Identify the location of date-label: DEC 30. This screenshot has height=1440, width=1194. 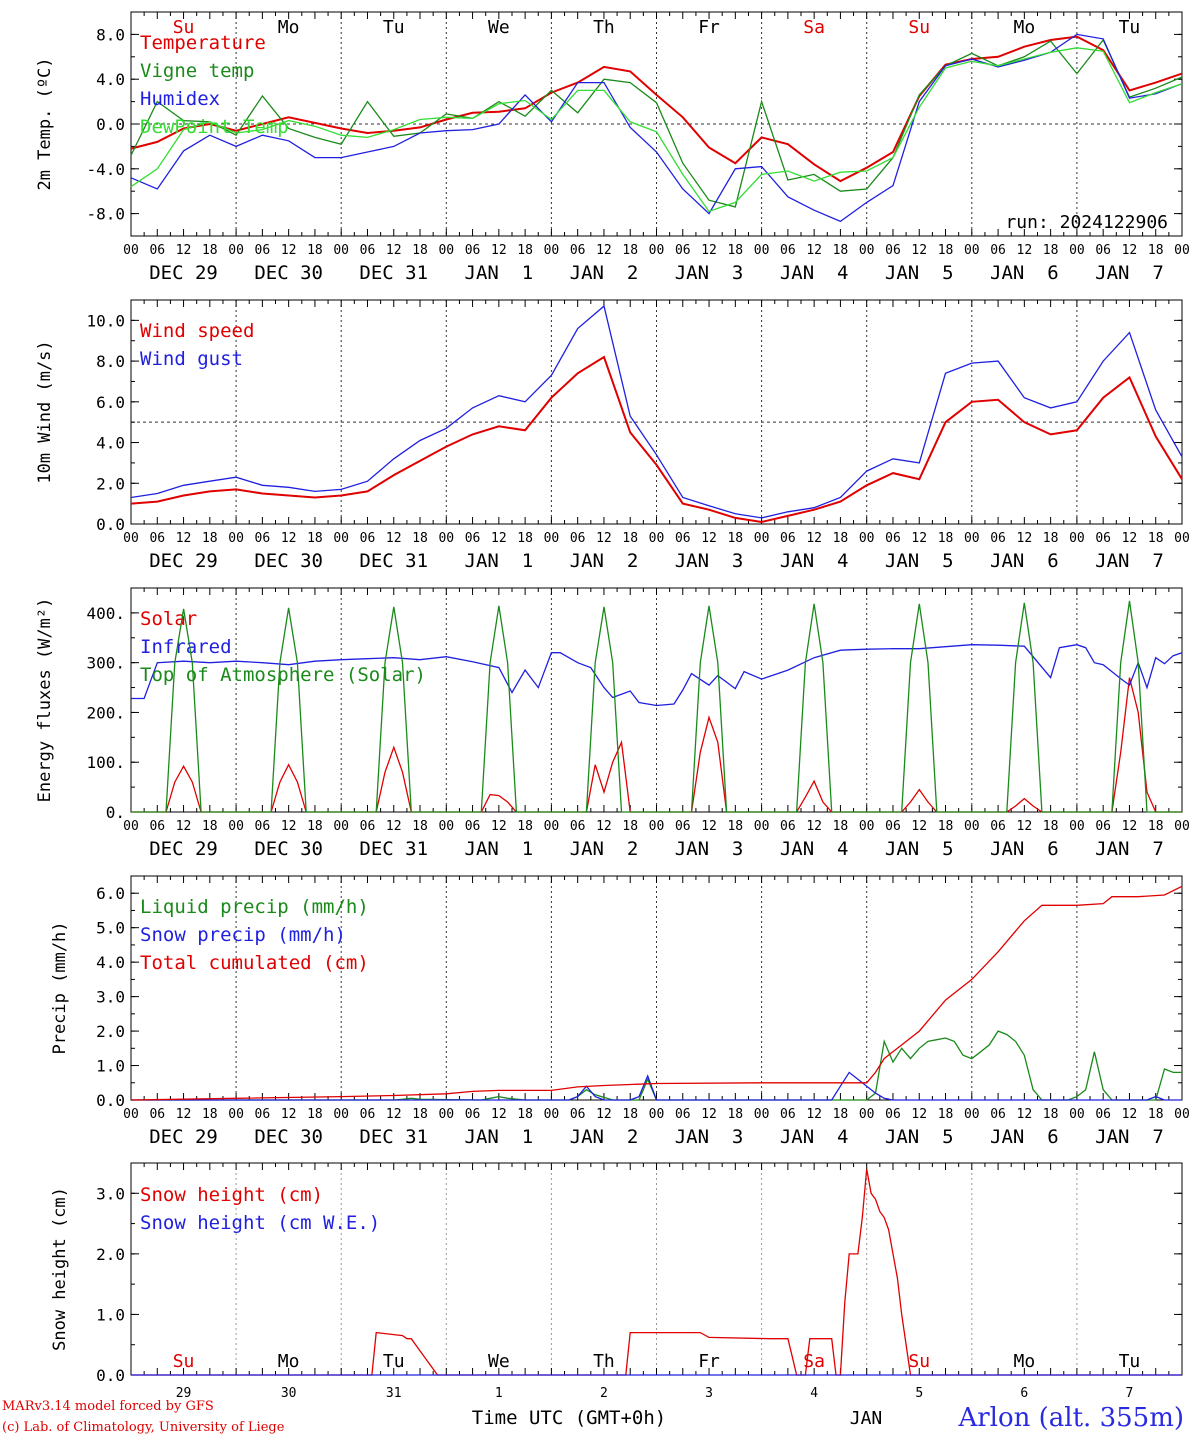
(288, 561).